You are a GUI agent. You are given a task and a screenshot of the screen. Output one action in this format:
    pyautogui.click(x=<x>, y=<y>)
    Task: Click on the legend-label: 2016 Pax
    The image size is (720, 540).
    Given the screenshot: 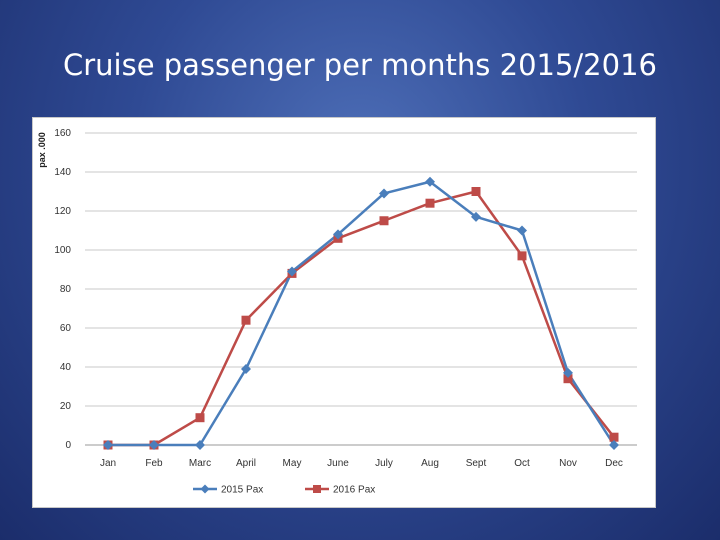 What is the action you would take?
    pyautogui.click(x=354, y=490)
    